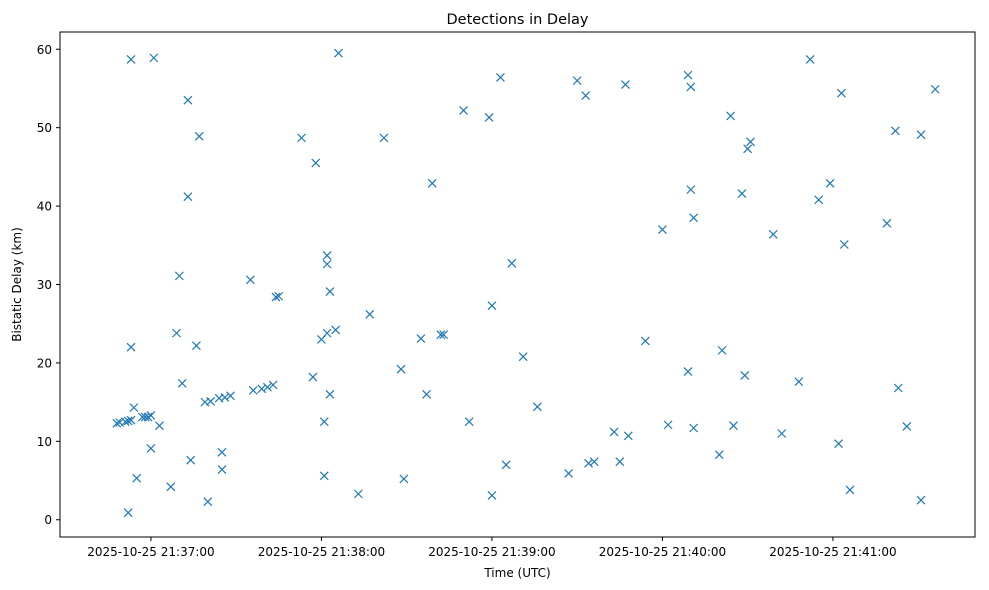 This screenshot has height=590, width=989. I want to click on x-tick-label: 2025-10-25 21:41:00, so click(832, 552).